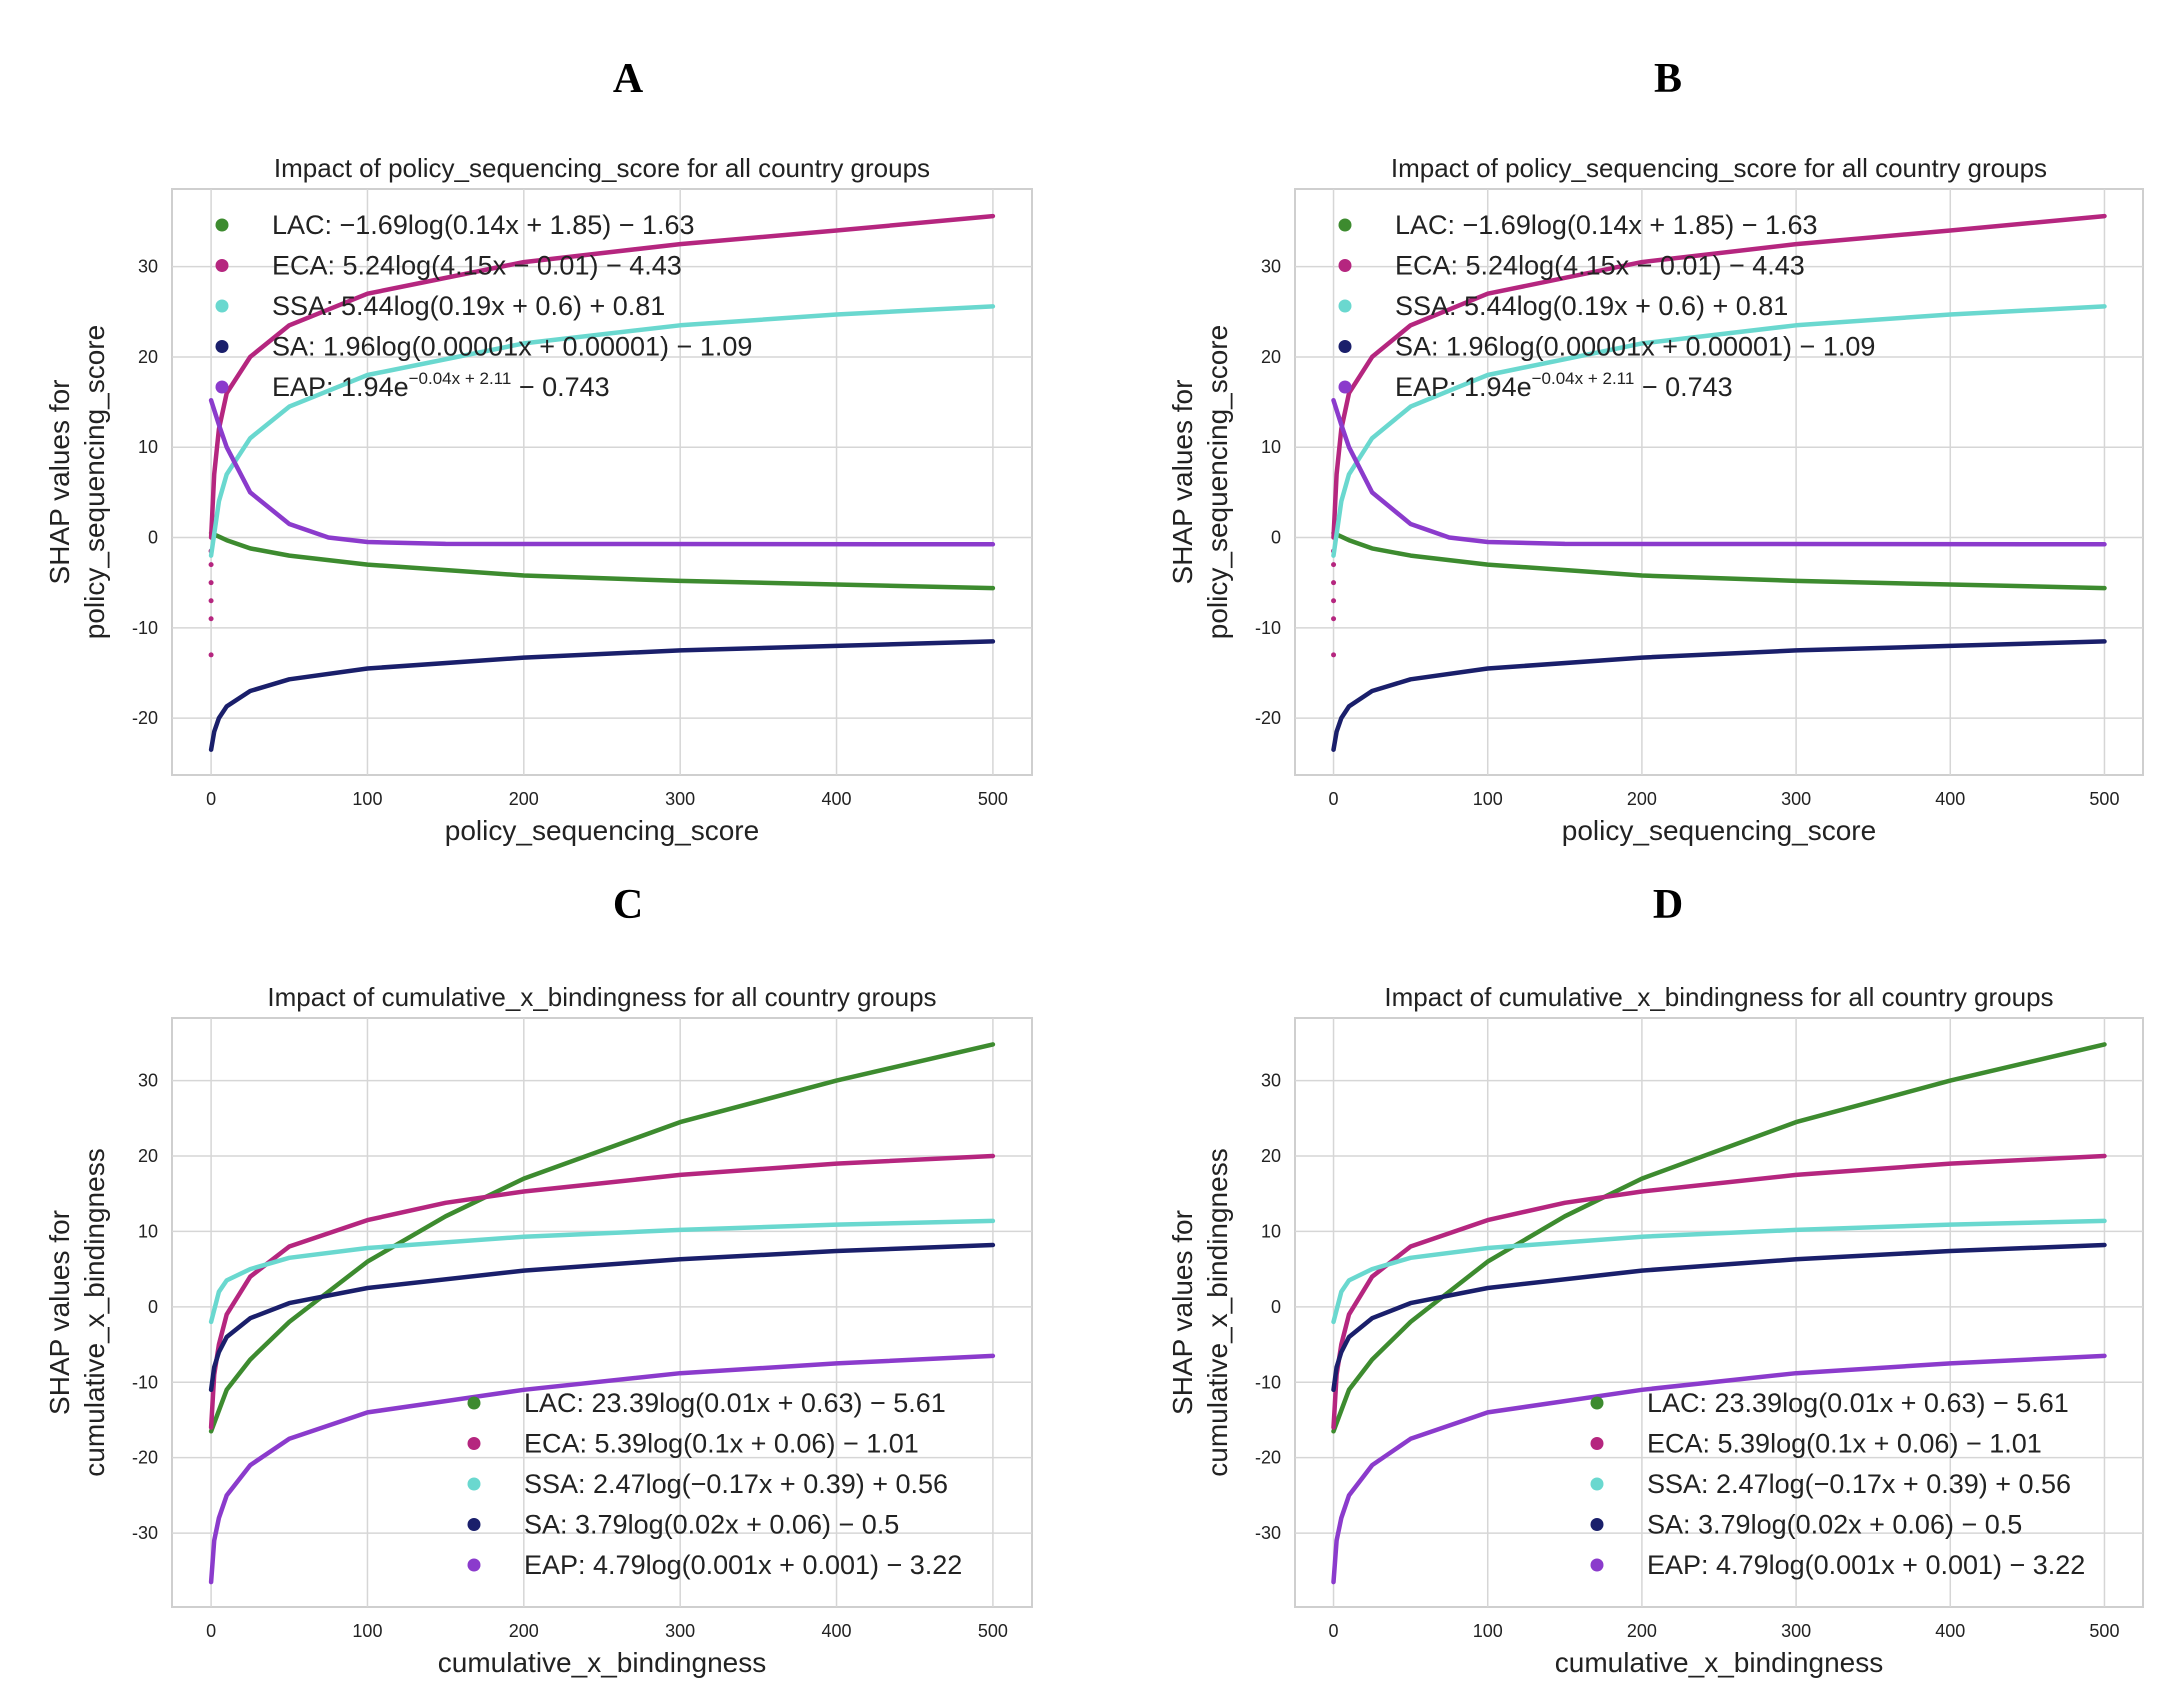 This screenshot has height=1708, width=2178. I want to click on legend-tail: − 0.743, so click(560, 387).